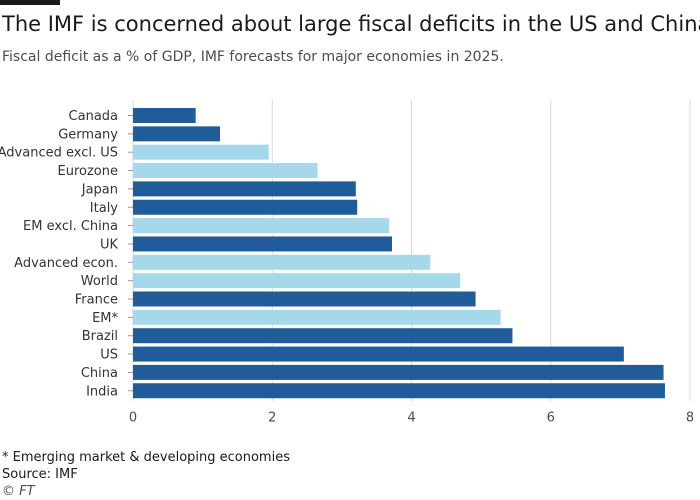 Image resolution: width=700 pixels, height=500 pixels. I want to click on x-tick-label: 0, so click(133, 417).